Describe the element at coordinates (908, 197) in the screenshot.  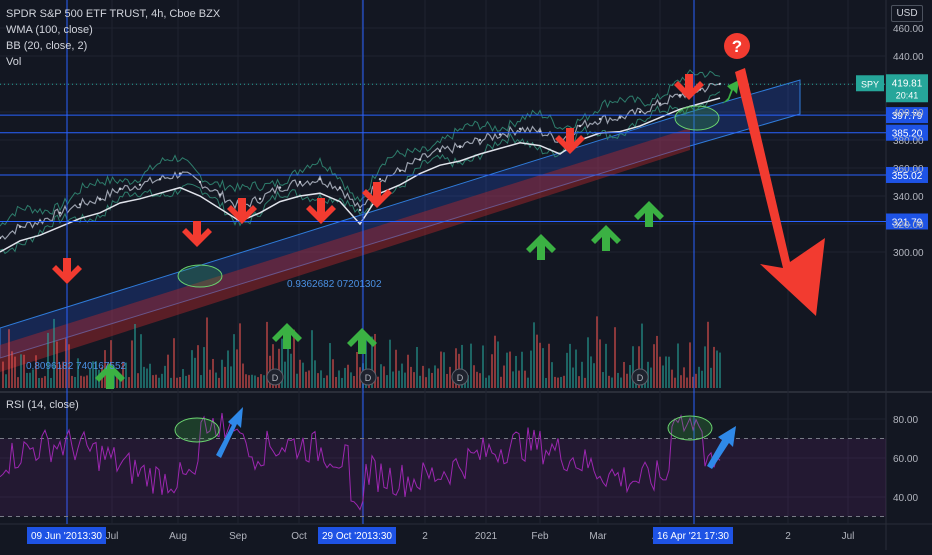
I see `price-tick: 340.00` at that location.